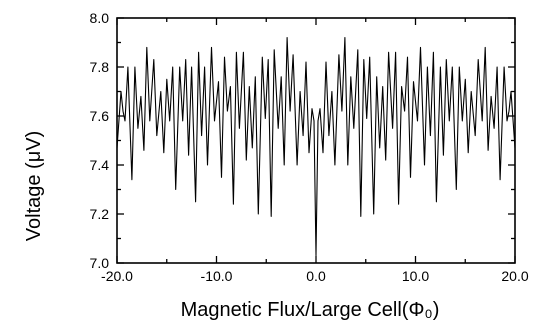 The image size is (545, 321). Describe the element at coordinates (514, 276) in the screenshot. I see `x-tick-label: 20.0` at that location.